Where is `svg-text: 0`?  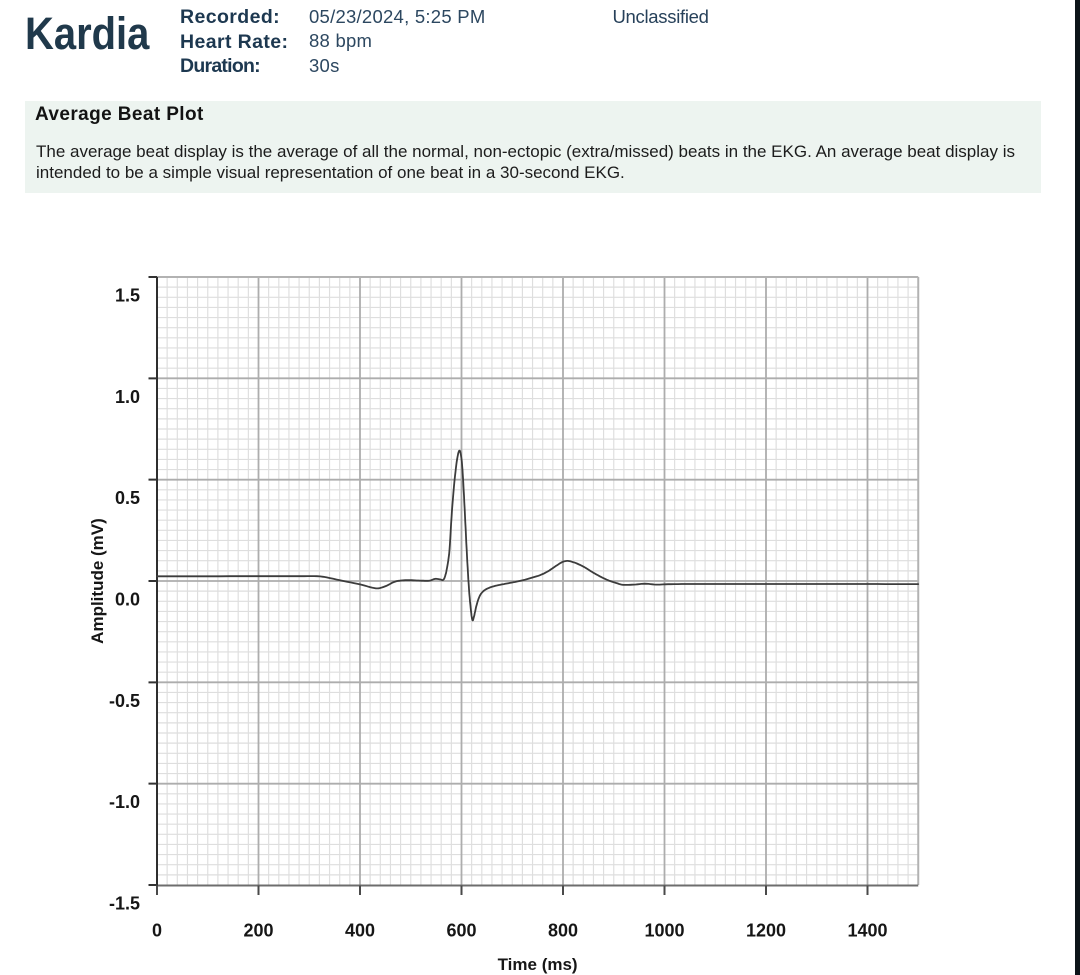
svg-text: 0 is located at coordinates (157, 931).